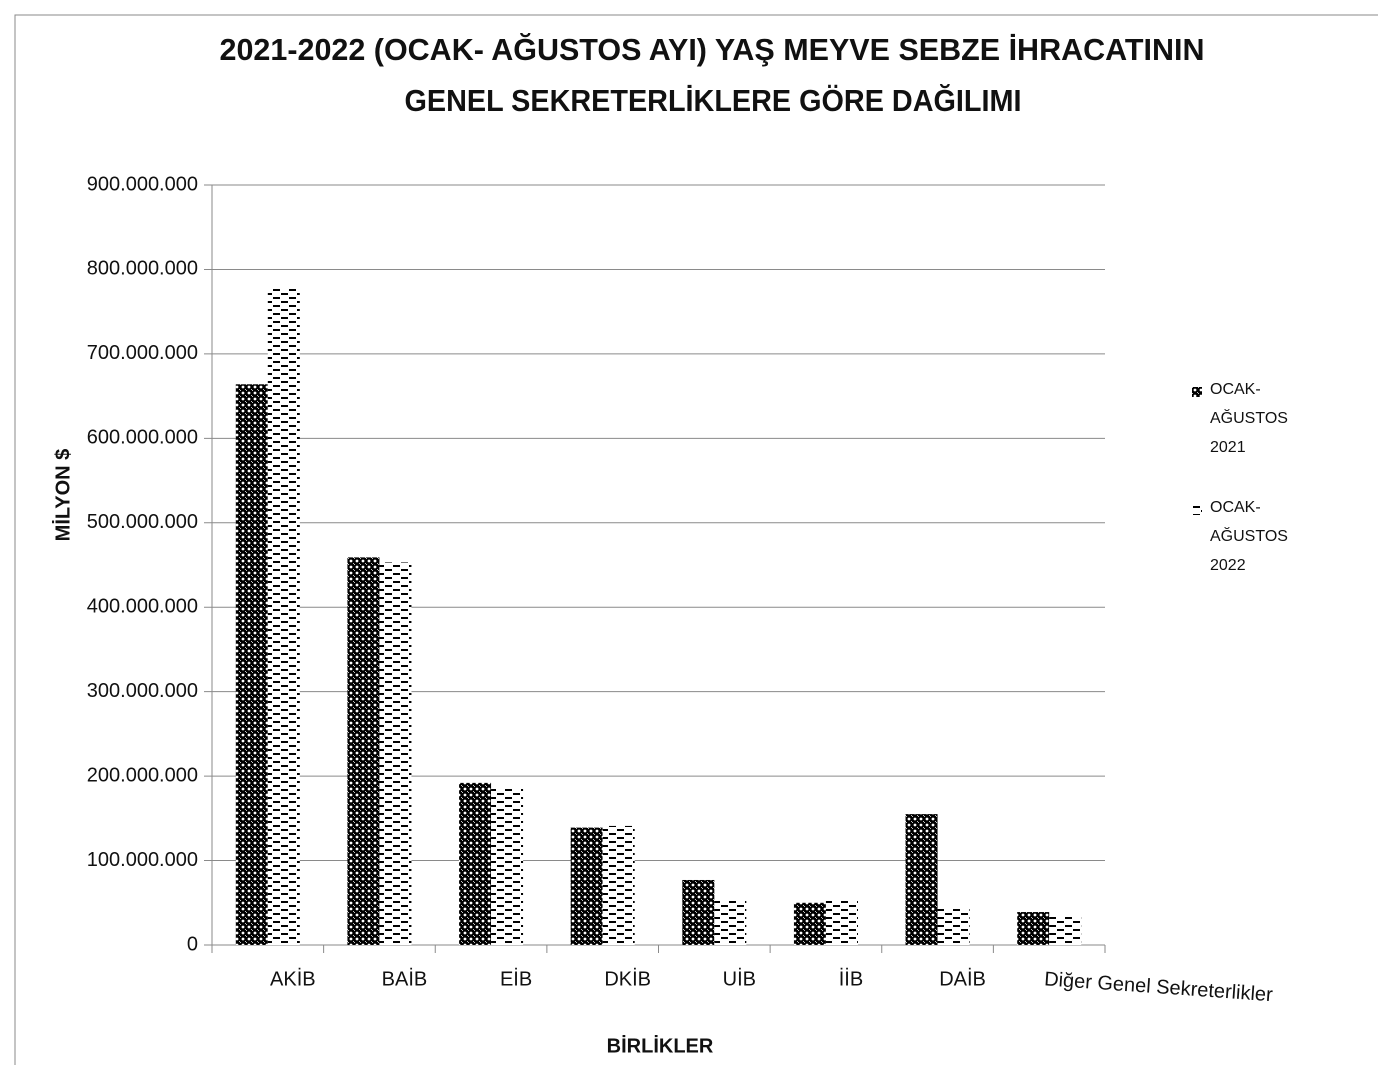 The height and width of the screenshot is (1065, 1378). What do you see at coordinates (192, 944) in the screenshot?
I see `y-tick-label: 0` at bounding box center [192, 944].